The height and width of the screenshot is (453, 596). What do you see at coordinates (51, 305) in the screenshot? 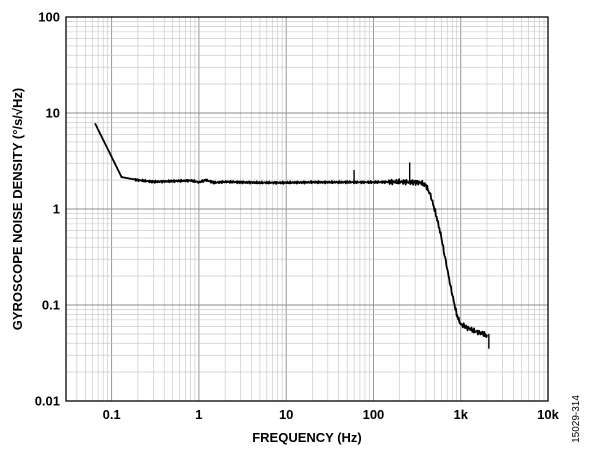
I see `y-tick-label: 0.1` at bounding box center [51, 305].